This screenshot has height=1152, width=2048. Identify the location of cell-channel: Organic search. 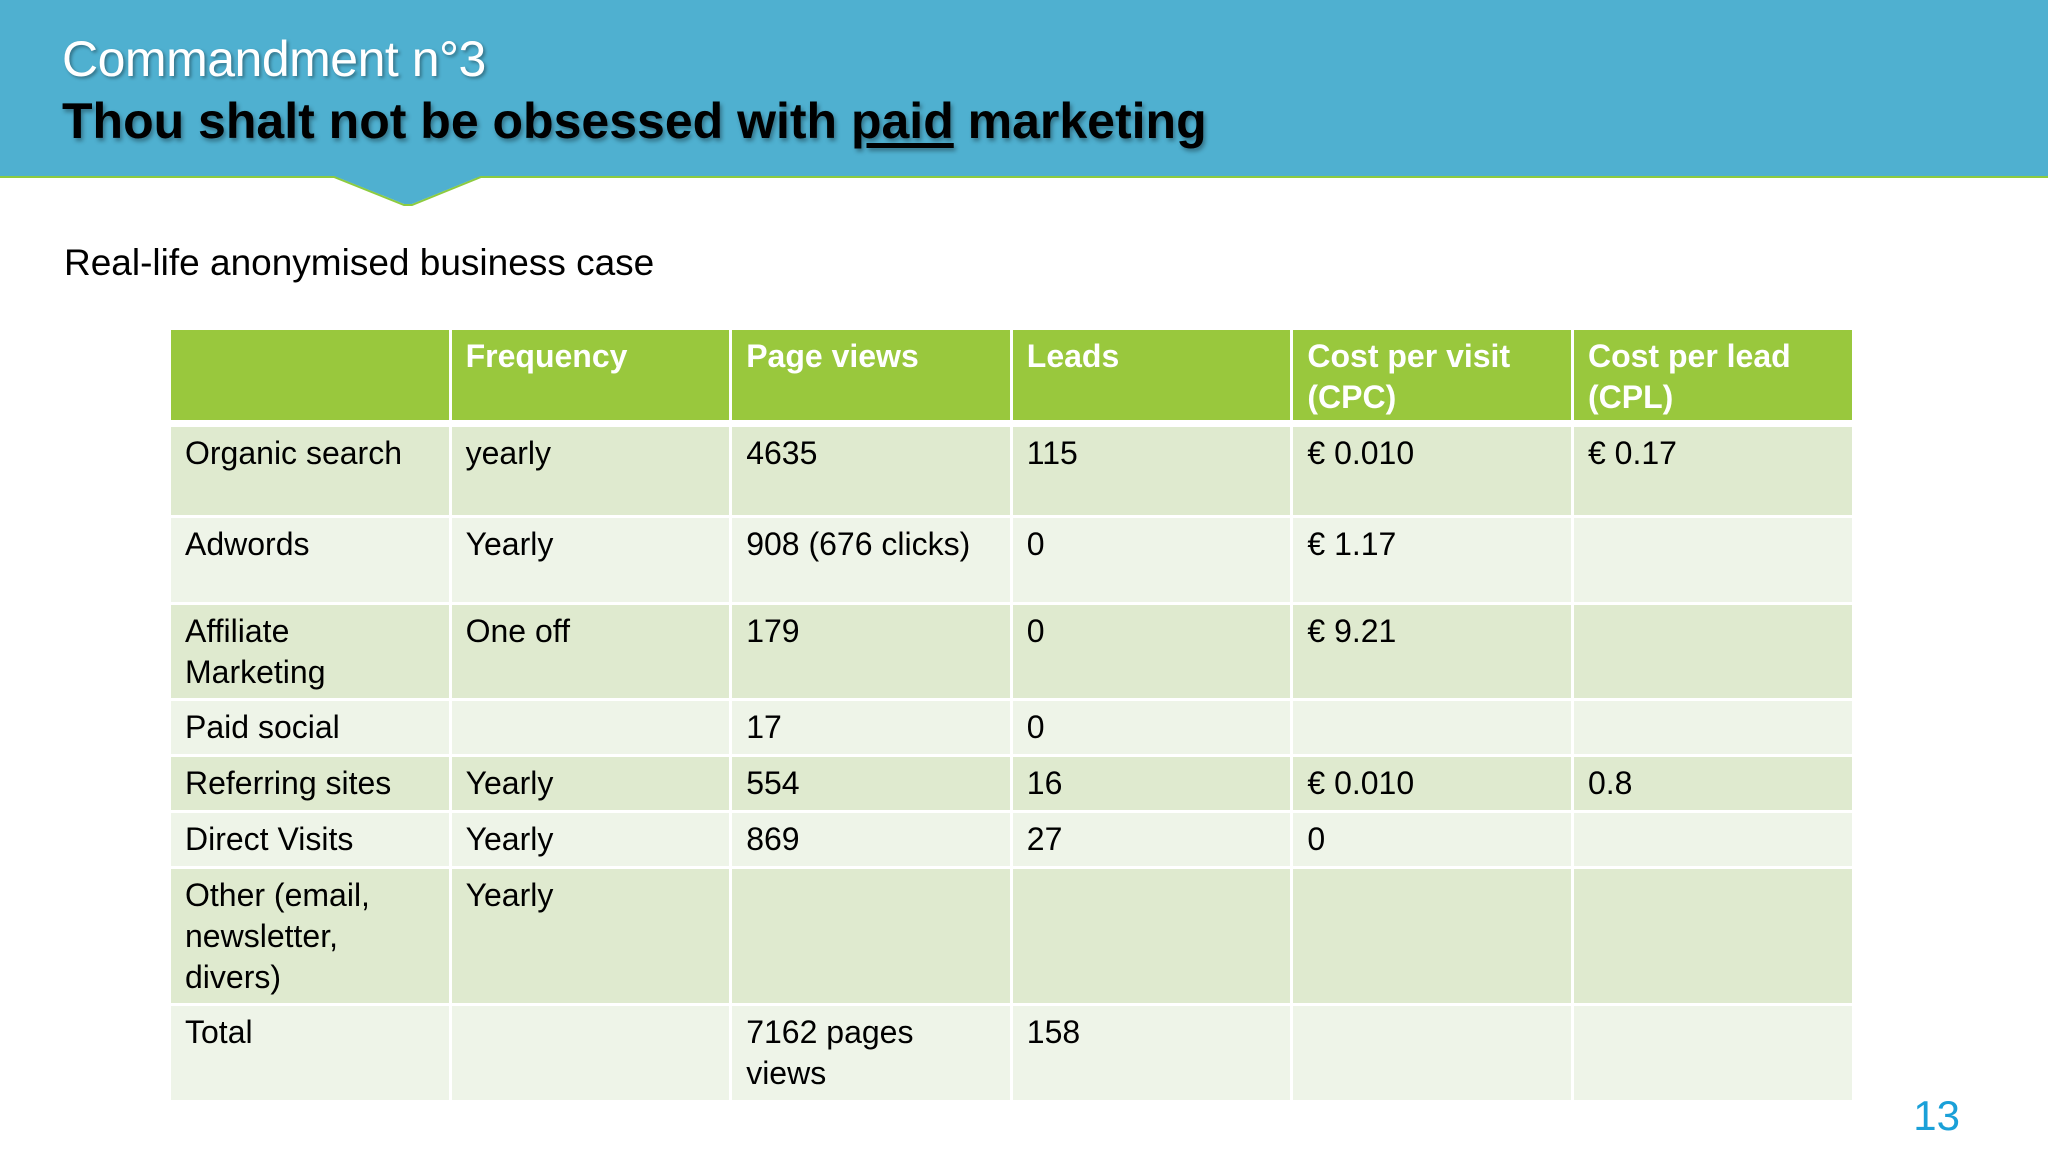
(310, 470).